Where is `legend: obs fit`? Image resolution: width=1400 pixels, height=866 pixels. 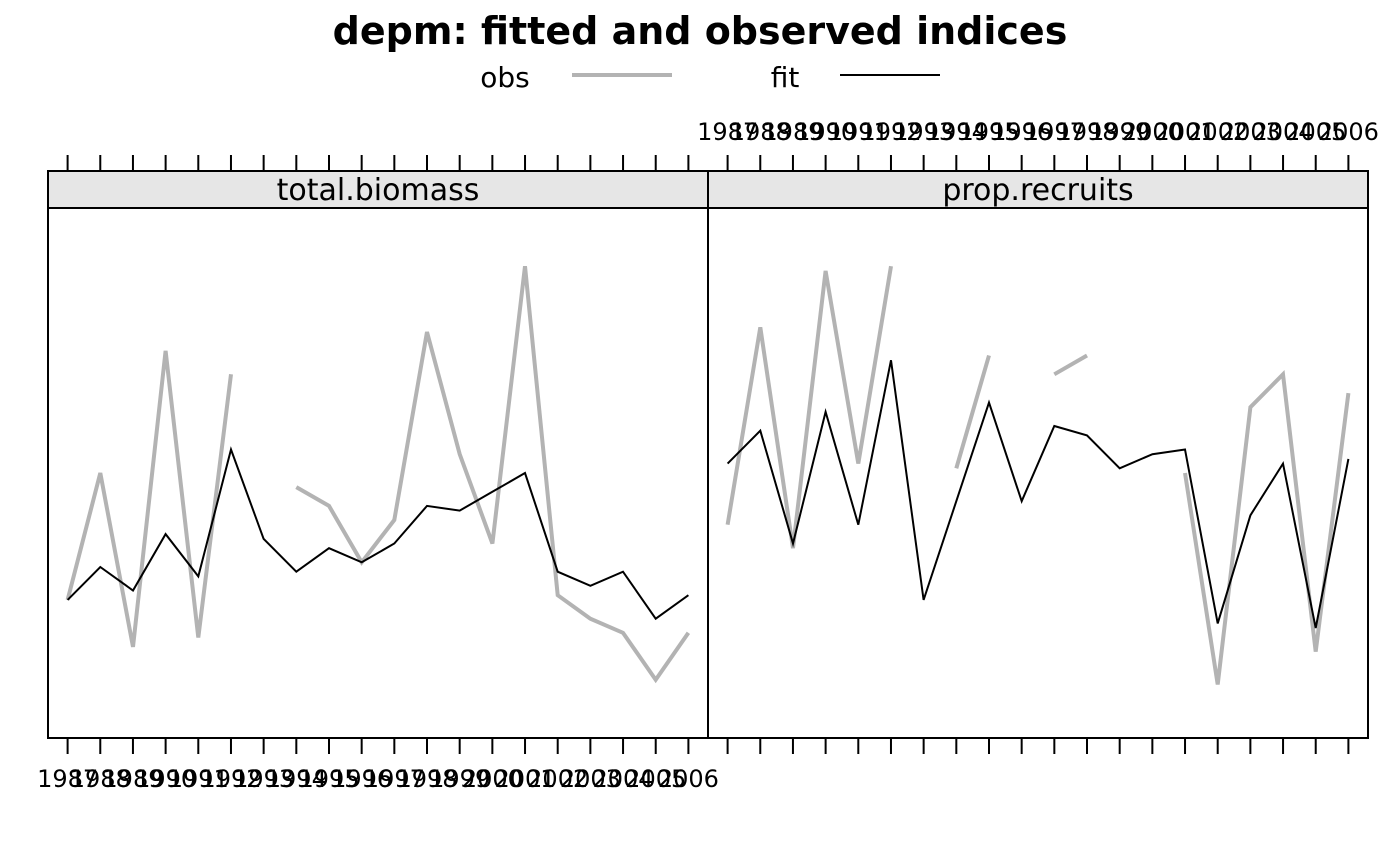
legend: obs fit is located at coordinates (710, 77).